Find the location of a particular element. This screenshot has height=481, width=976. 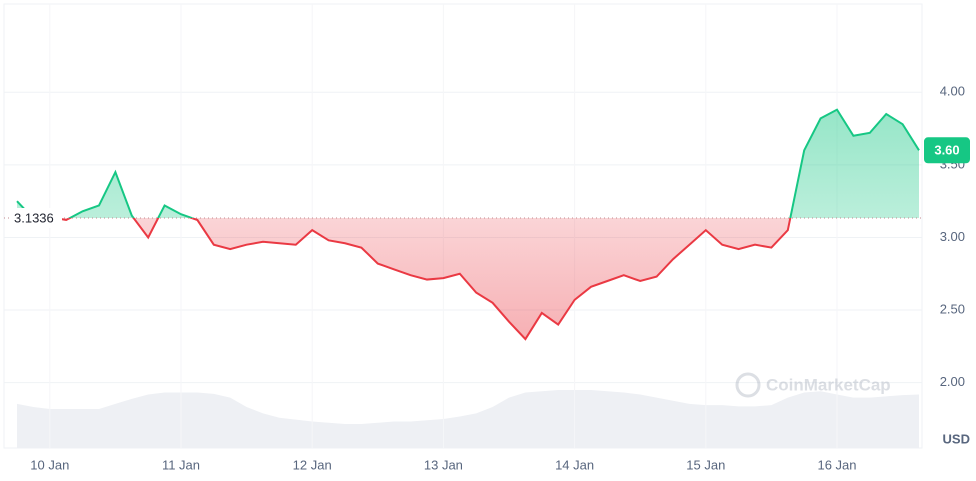

watermark: CoinMarketCap is located at coordinates (813, 385).